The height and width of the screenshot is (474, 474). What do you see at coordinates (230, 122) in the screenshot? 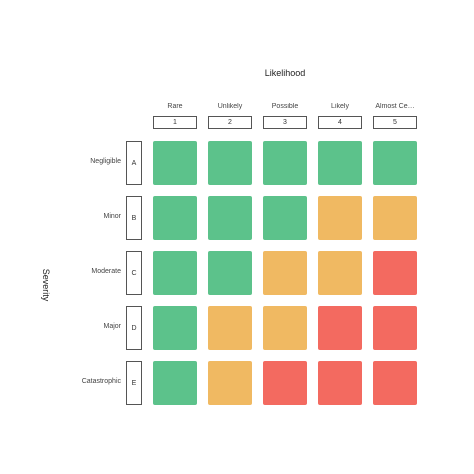
I see `column-code-box: 2` at bounding box center [230, 122].